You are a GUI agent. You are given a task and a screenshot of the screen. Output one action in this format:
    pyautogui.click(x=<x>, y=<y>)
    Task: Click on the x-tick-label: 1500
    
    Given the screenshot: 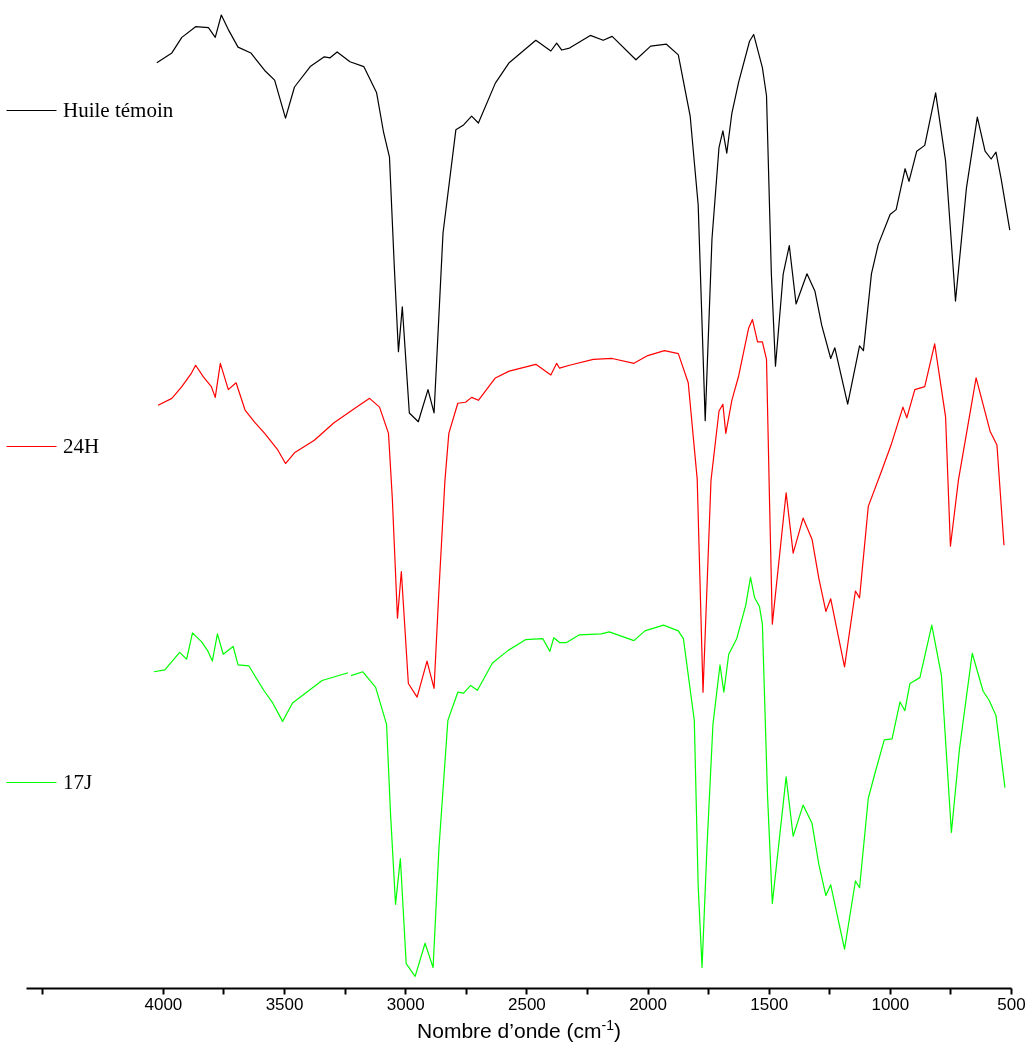 What is the action you would take?
    pyautogui.click(x=769, y=1004)
    